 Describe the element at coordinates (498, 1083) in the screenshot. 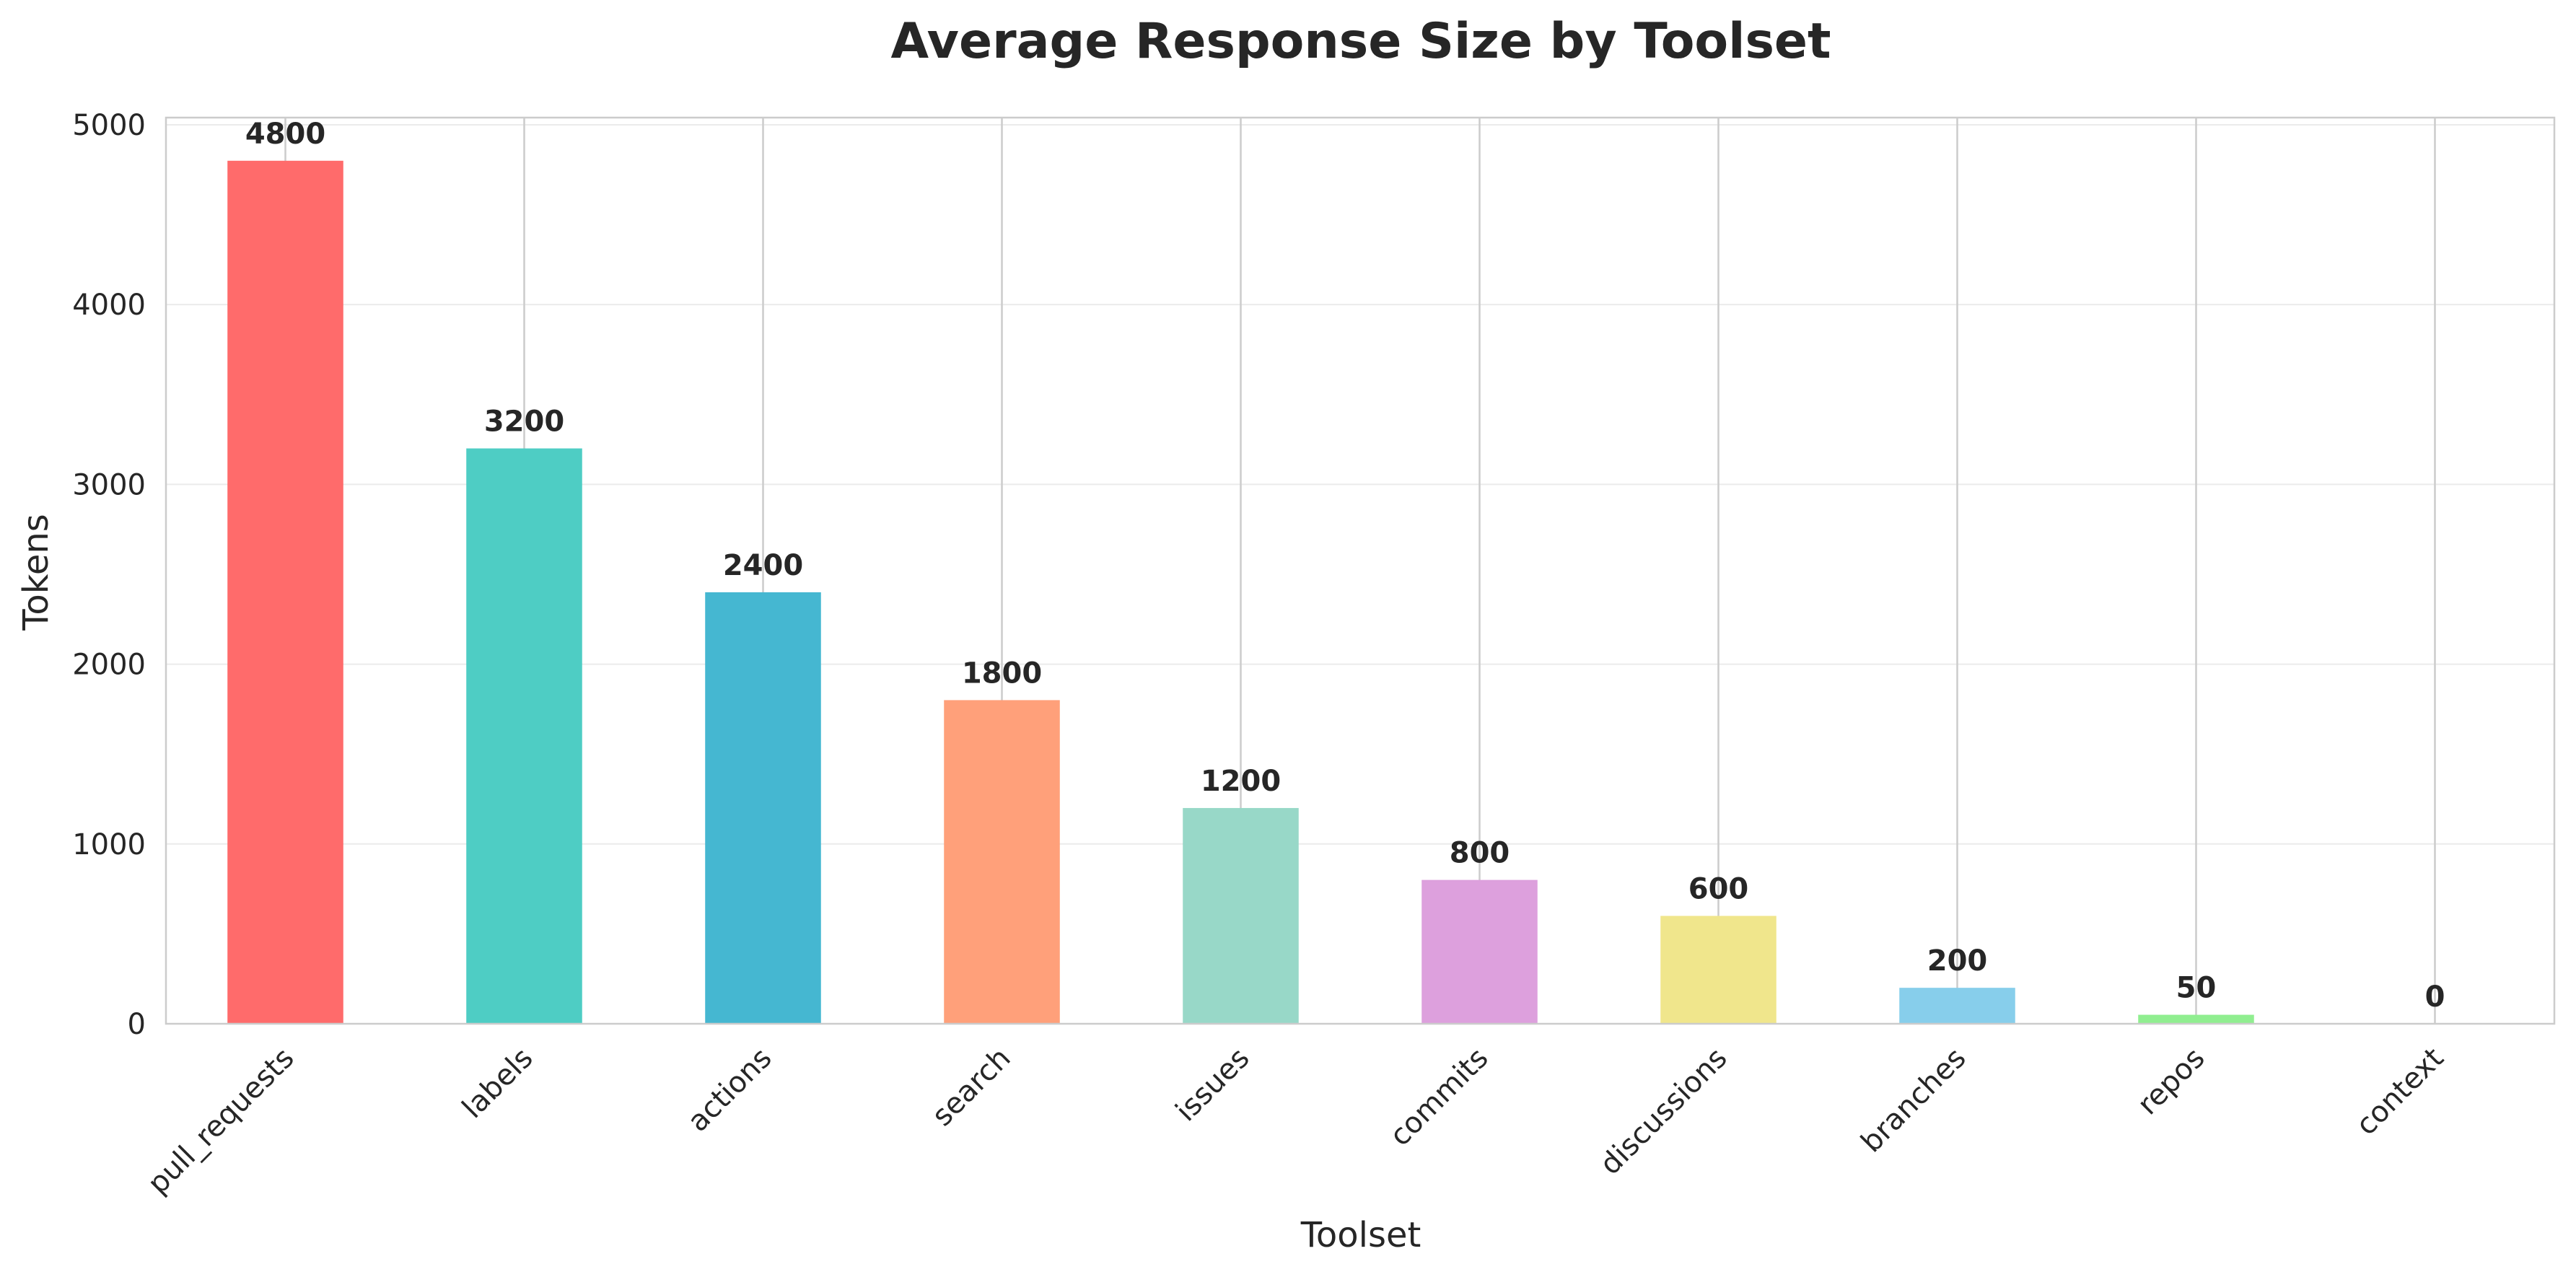

I see `x-tick-label-labels: labels` at that location.